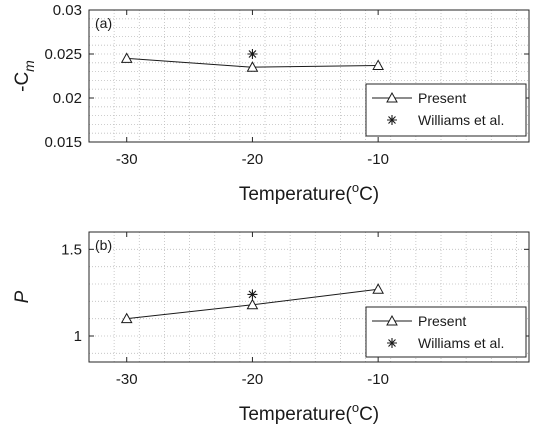  I want to click on y-axis-label: -Cm, so click(24, 76).